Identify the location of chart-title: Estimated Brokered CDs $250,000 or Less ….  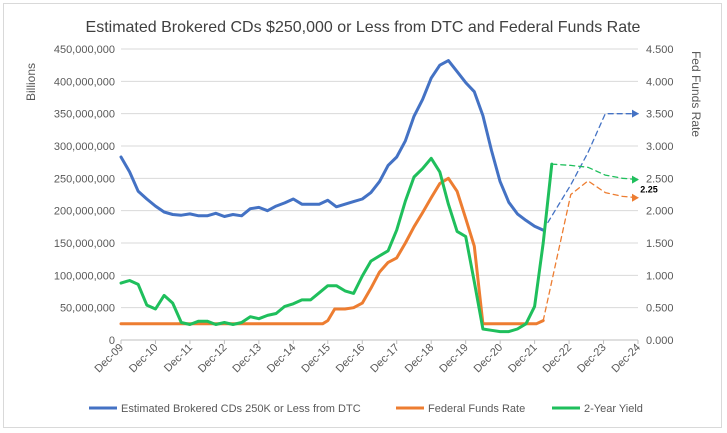
(363, 27).